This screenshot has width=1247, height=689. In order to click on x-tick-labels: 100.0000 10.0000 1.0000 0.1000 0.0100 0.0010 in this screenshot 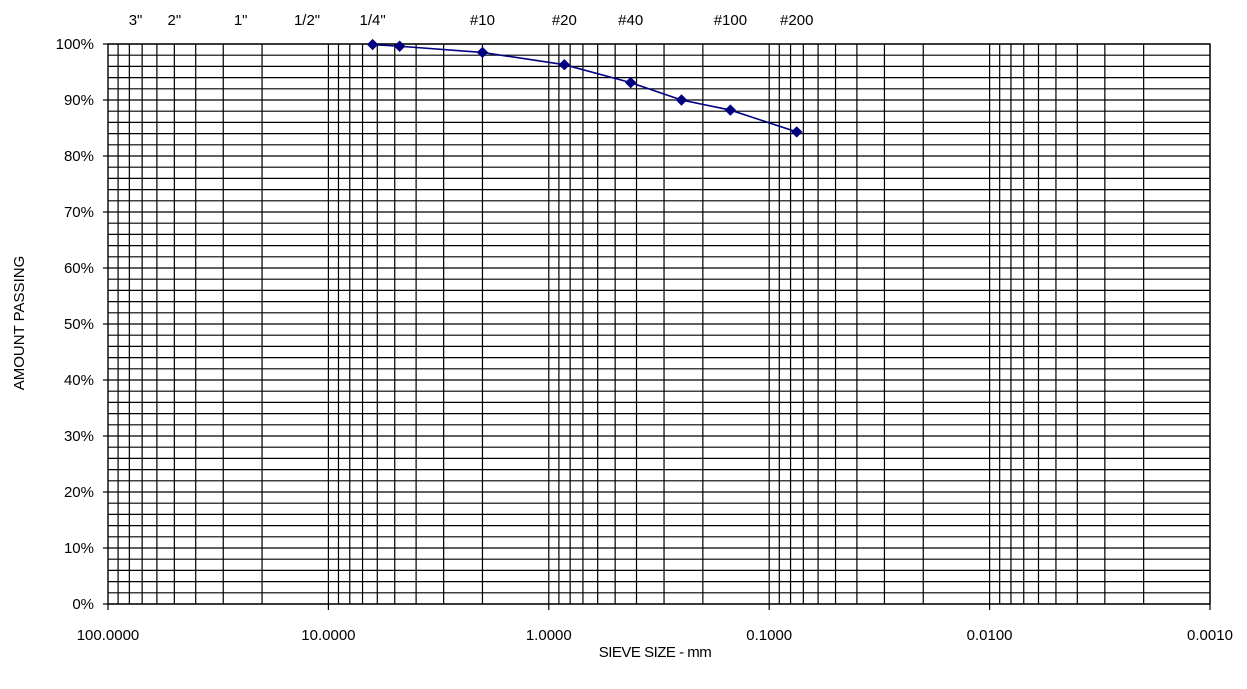, I will do `click(655, 635)`.